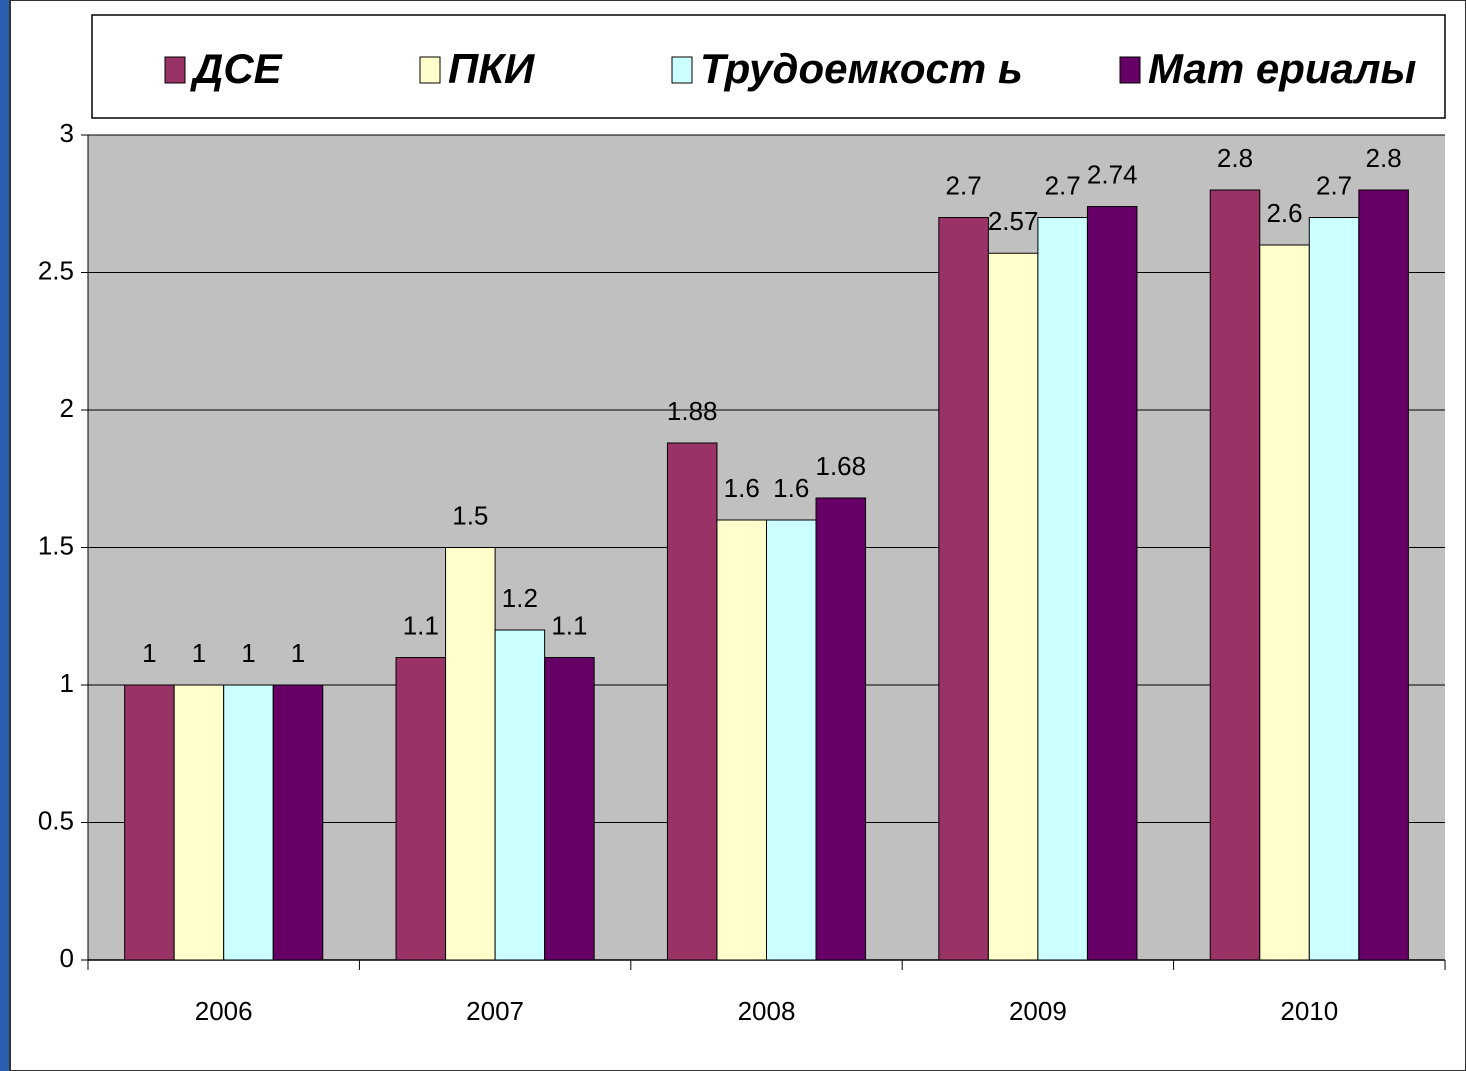 This screenshot has height=1071, width=1466. What do you see at coordinates (67, 133) in the screenshot?
I see `y-tick-label: 3` at bounding box center [67, 133].